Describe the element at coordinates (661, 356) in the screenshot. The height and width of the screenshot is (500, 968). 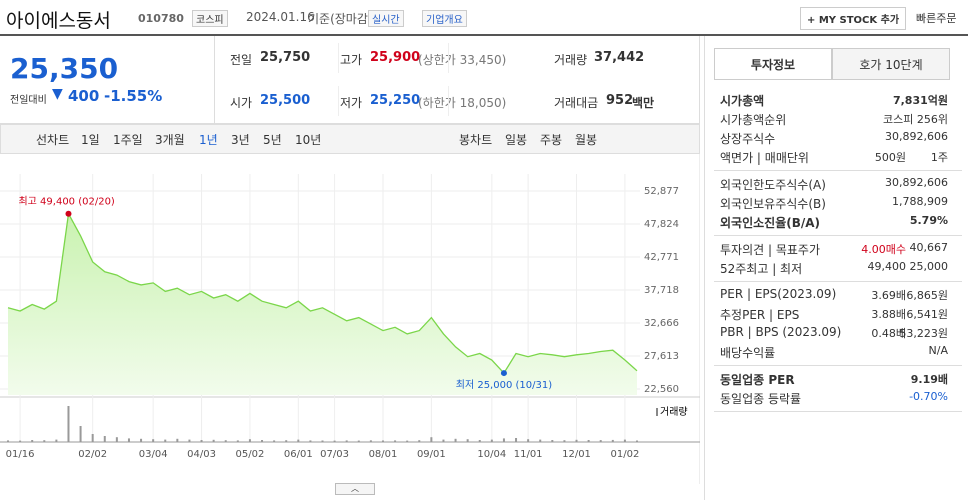
I see `y-tick-label: 27,613` at that location.